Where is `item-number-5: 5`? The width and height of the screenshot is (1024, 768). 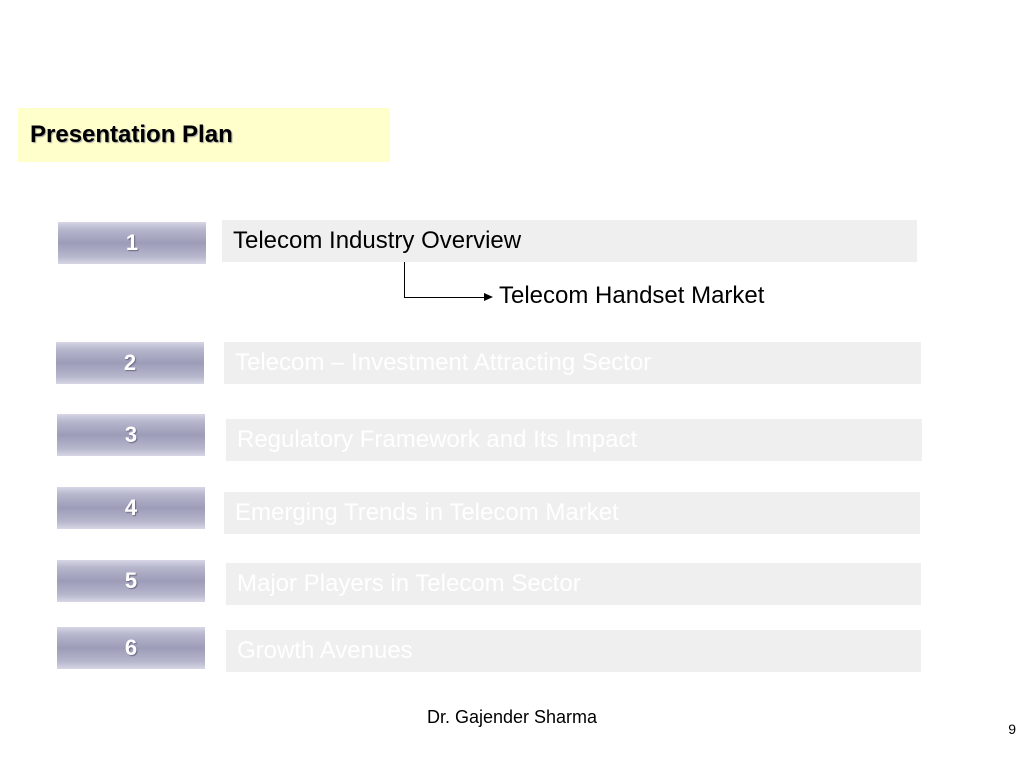 item-number-5: 5 is located at coordinates (131, 581).